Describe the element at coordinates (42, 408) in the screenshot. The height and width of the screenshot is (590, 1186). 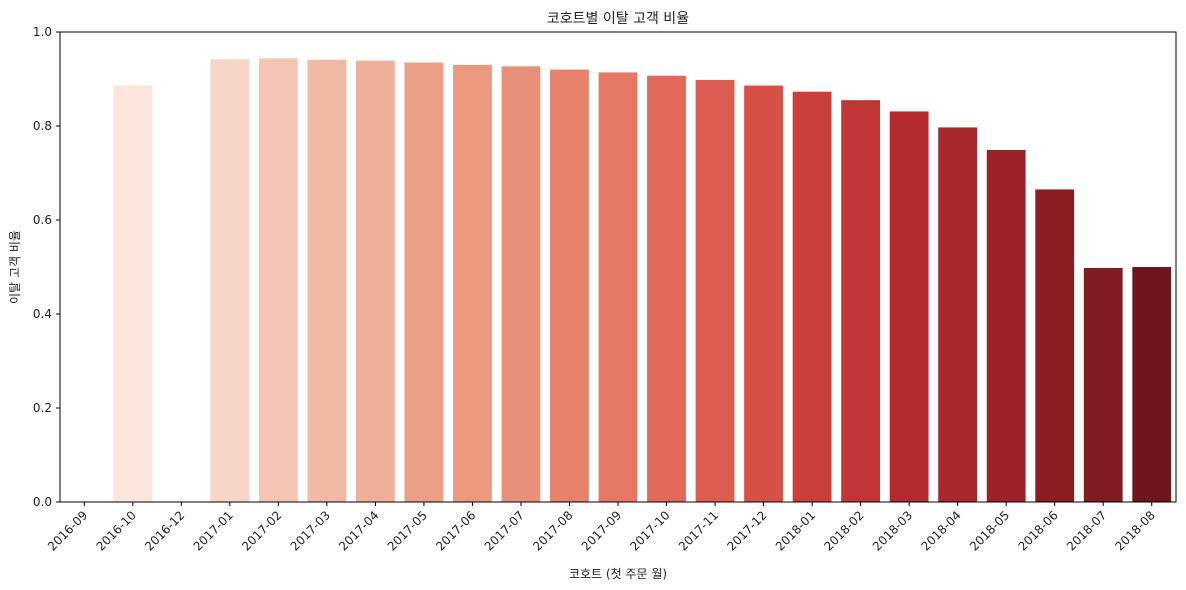
I see `y-tick-label: 0.2` at that location.